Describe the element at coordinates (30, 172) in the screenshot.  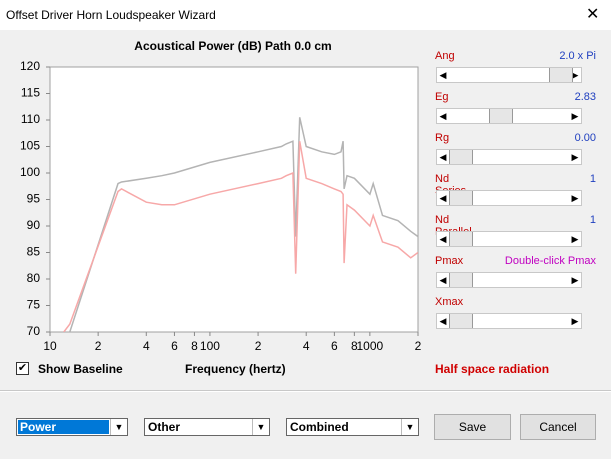
I see `y-tick-label: 100` at that location.